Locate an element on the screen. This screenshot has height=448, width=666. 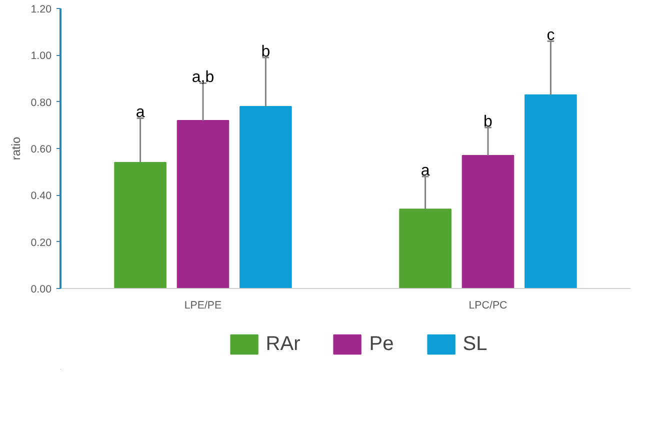
y-tick-label: 1.20 is located at coordinates (41, 10).